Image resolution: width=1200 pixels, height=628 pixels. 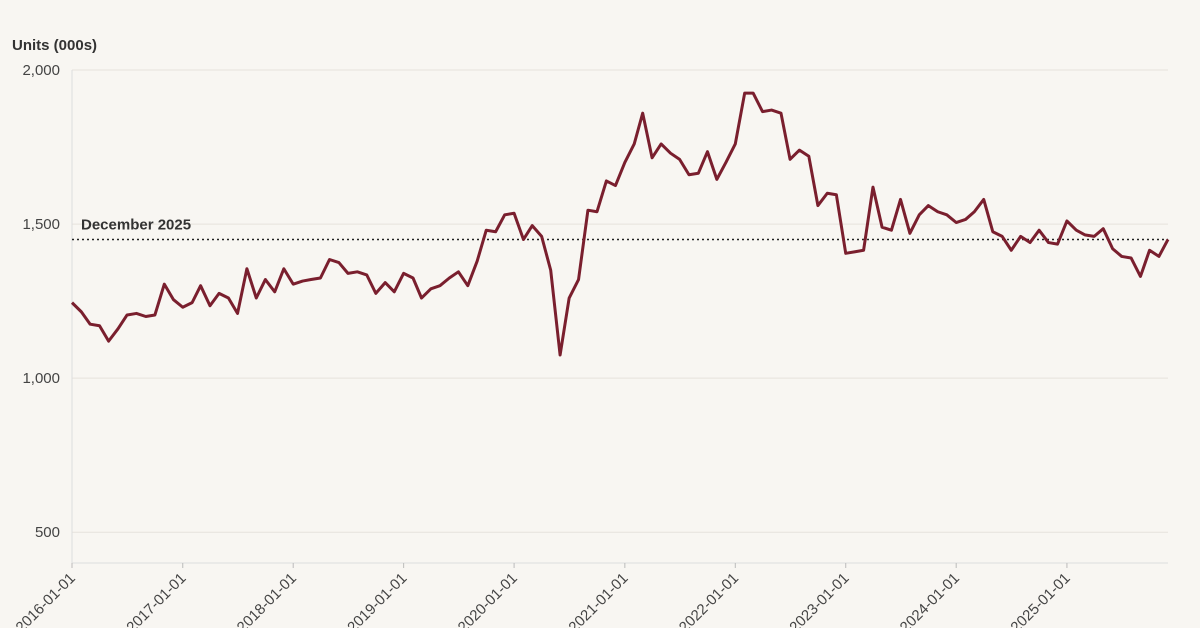 I want to click on y-tick-label: 2,000, so click(x=41, y=70).